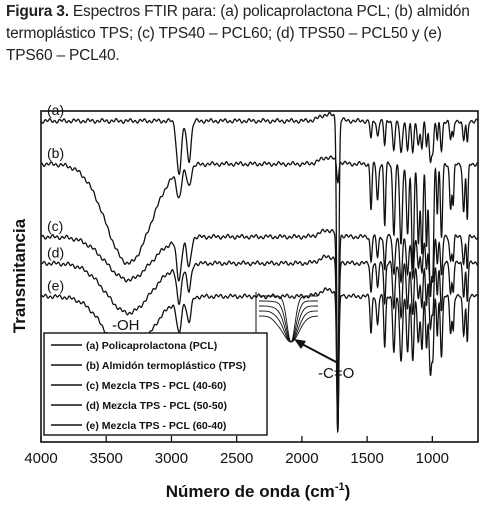  Describe the element at coordinates (236, 458) in the screenshot. I see `x-tick-label-2500: 2500` at that location.